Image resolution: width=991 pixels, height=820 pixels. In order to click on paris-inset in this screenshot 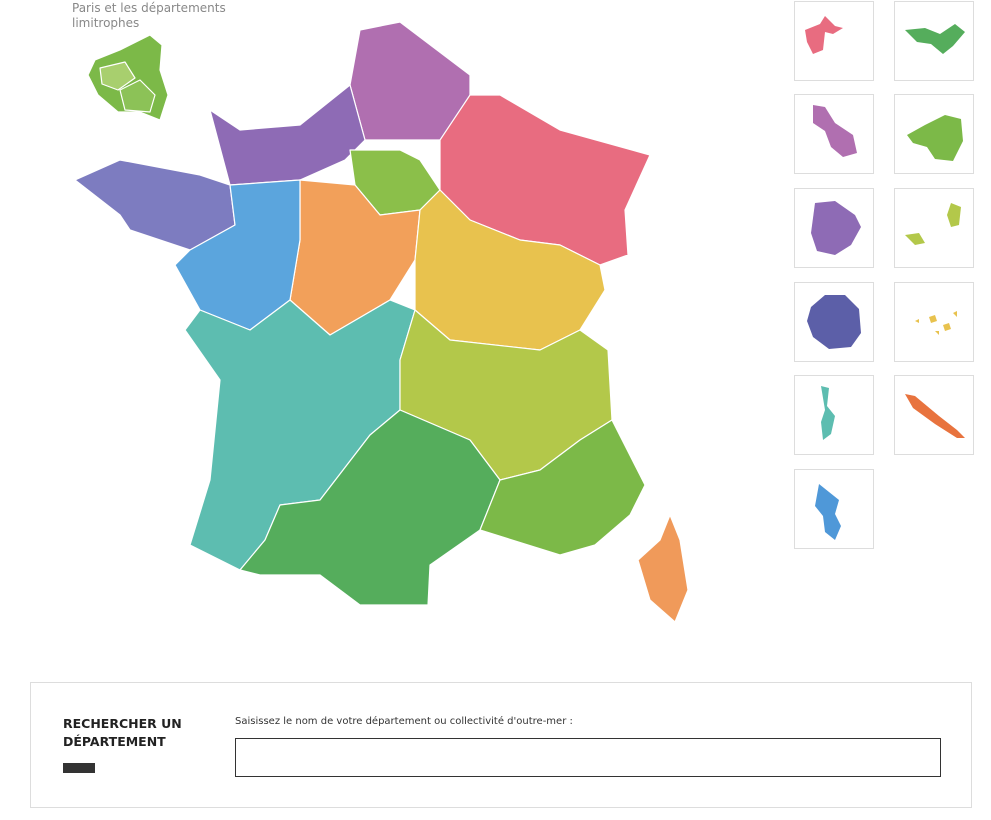, I will do `click(128, 77)`.